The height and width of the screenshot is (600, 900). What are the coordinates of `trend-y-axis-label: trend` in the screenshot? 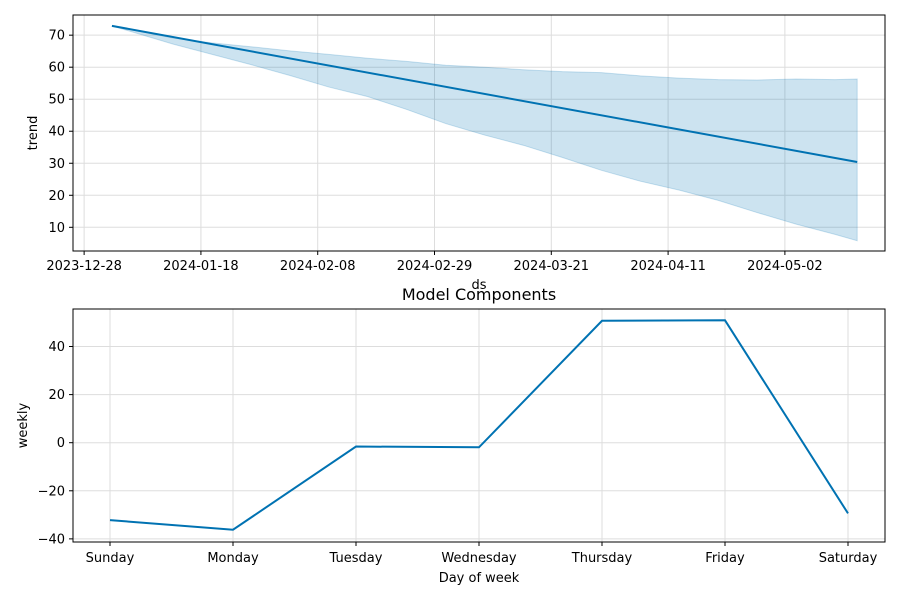 It's located at (33, 133).